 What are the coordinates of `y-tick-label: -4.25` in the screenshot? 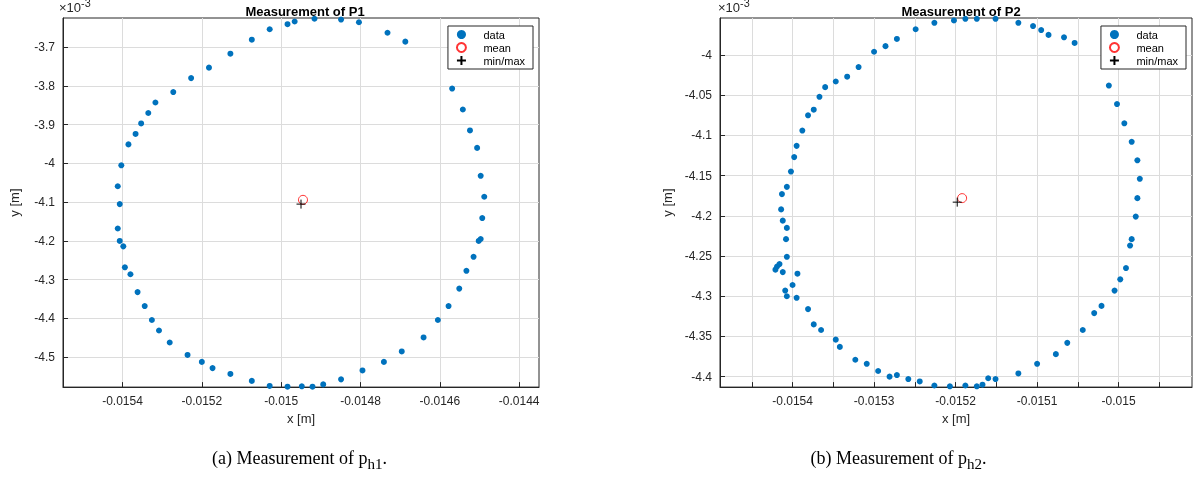 It's located at (698, 256).